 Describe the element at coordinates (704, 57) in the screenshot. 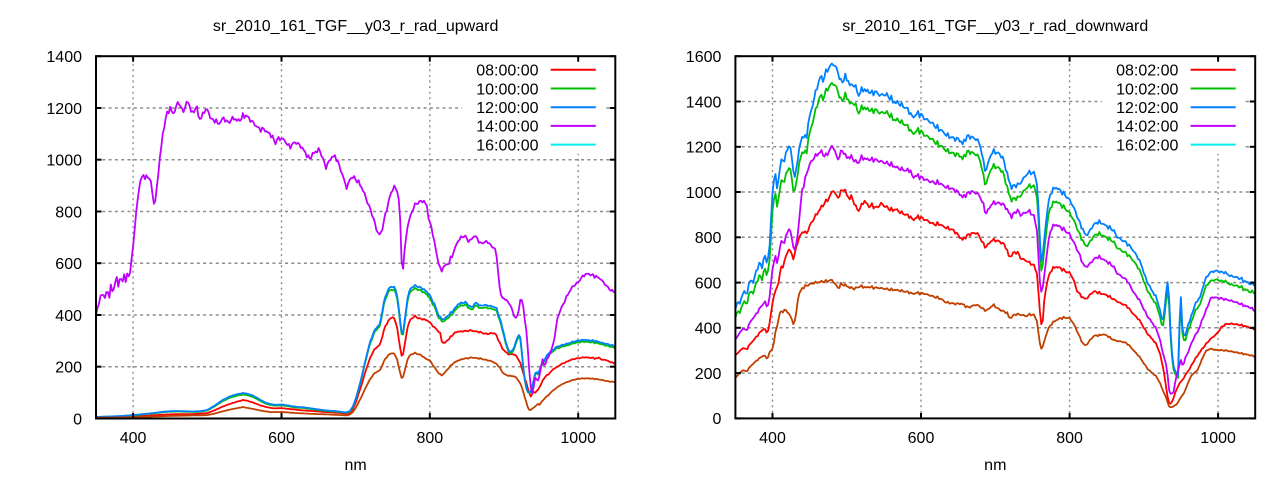

I see `svg-text: 1600` at that location.